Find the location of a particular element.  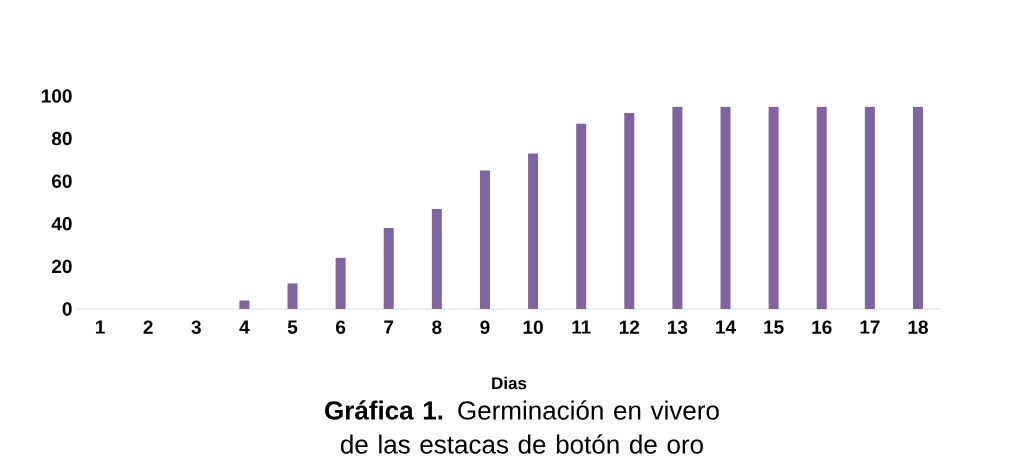

x-tick-label: 15 is located at coordinates (774, 327).